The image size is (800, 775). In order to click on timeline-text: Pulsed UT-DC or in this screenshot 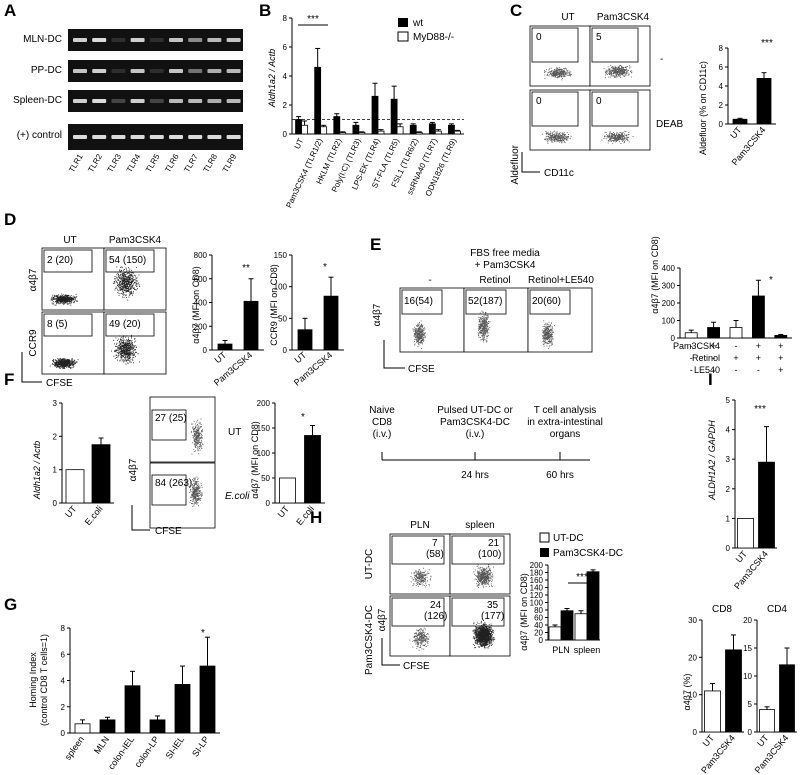, I will do `click(475, 410)`.